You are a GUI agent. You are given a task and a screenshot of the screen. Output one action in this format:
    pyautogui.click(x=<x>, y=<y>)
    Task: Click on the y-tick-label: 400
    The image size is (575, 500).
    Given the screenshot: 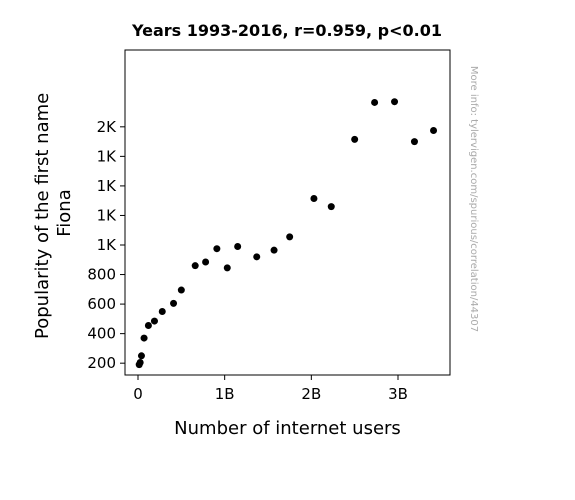 What is the action you would take?
    pyautogui.click(x=101, y=334)
    